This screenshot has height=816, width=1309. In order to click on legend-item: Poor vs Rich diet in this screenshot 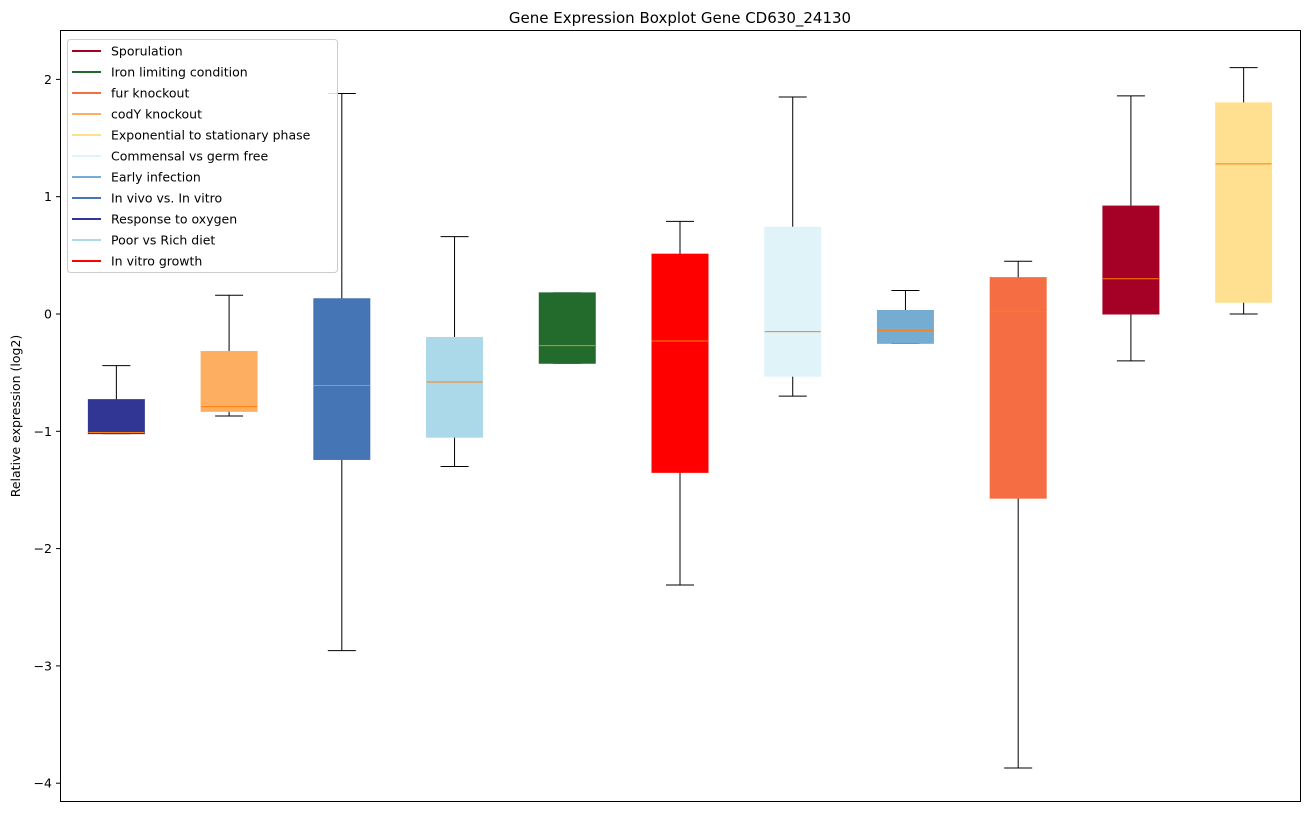, I will do `click(143, 240)`.